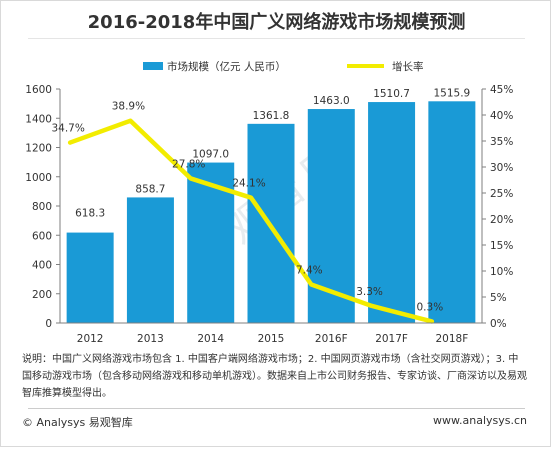 This screenshot has width=553, height=449. Describe the element at coordinates (188, 164) in the screenshot. I see `growth-value-label: 27.8%` at that location.